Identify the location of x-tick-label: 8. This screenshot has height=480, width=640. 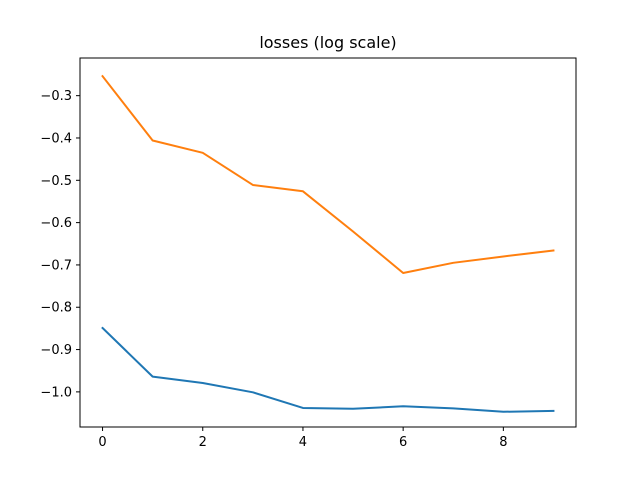
(503, 442).